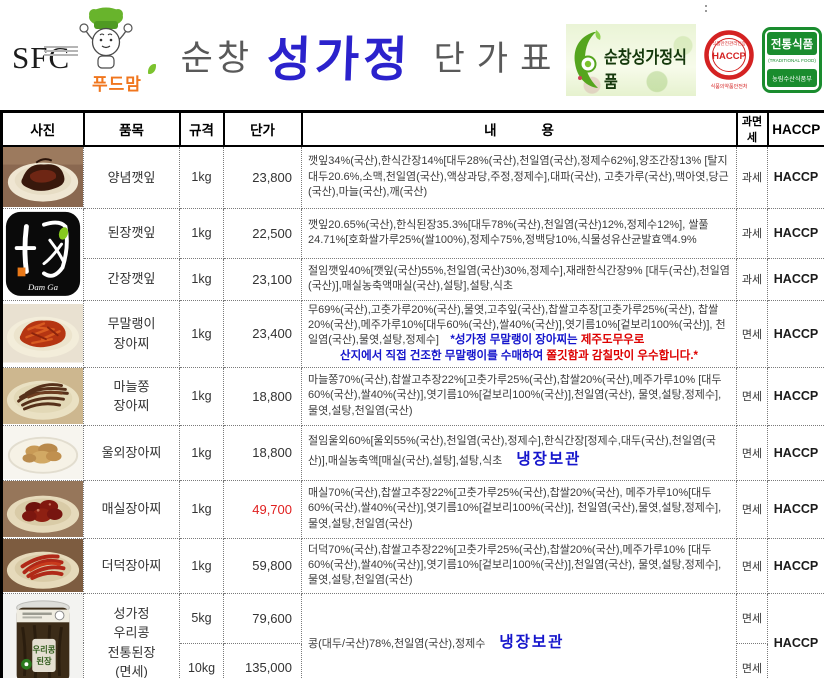 The height and width of the screenshot is (678, 824). I want to click on table-header-row: 사진 품목 규격 단가 내 용 과면세 HACCP, so click(412, 128).